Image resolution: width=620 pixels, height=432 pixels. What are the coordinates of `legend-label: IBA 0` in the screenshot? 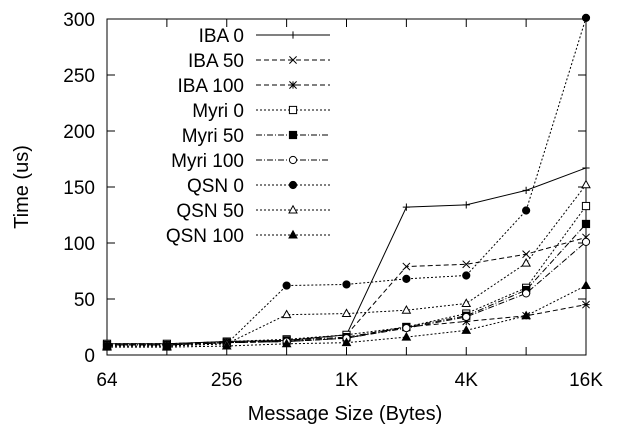 It's located at (221, 36).